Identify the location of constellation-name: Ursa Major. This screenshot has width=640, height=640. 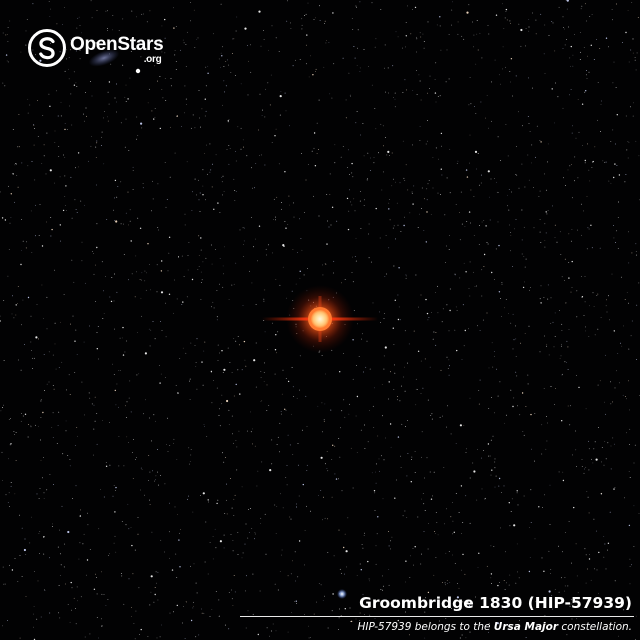
(526, 627).